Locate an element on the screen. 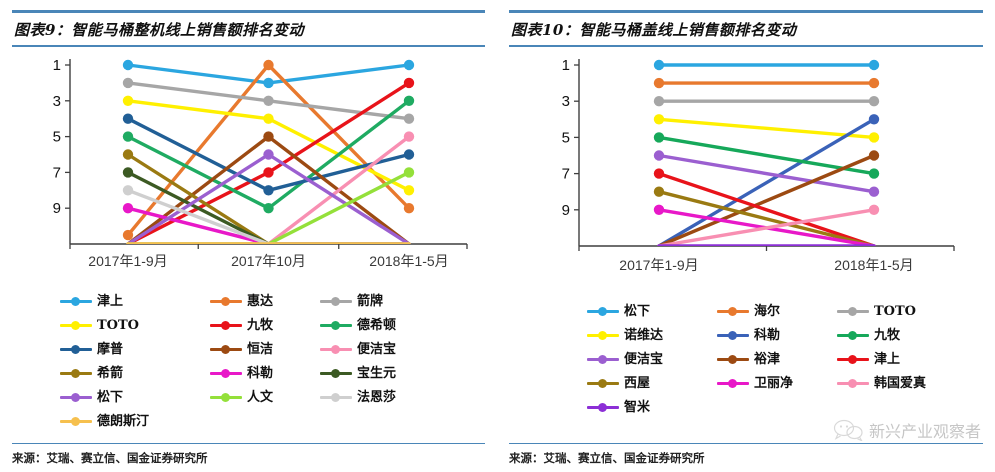 The image size is (995, 472). legend-item: 裕津 is located at coordinates (777, 359).